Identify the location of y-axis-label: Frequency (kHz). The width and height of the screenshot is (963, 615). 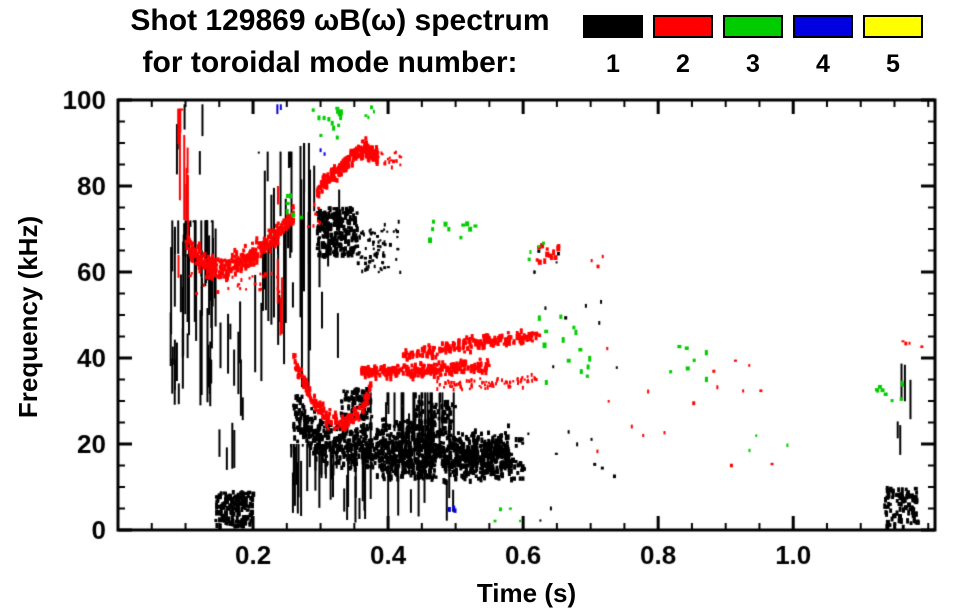
(28, 317).